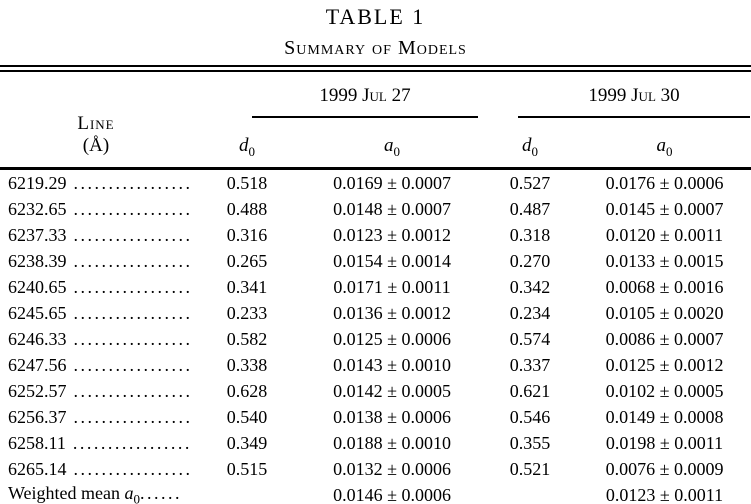 The width and height of the screenshot is (751, 504). Describe the element at coordinates (530, 144) in the screenshot. I see `col-header-jul30-d0: d0` at that location.